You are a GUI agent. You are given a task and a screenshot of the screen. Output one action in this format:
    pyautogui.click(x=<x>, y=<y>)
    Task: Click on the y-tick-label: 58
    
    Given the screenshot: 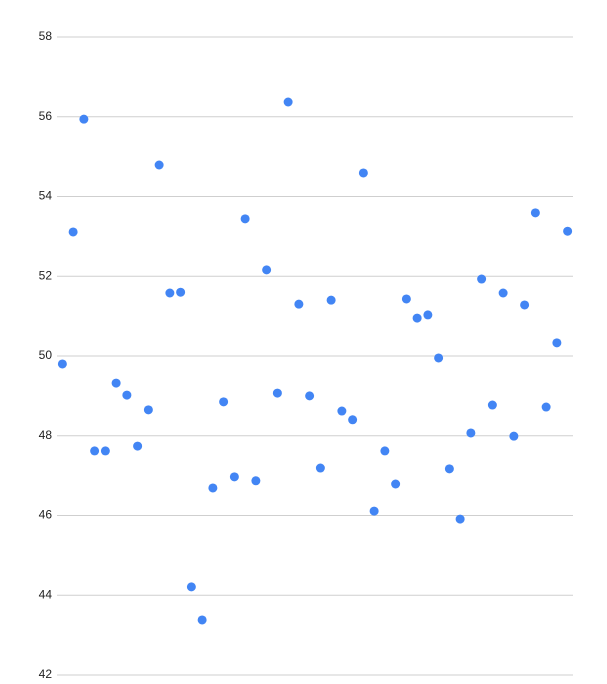 What is the action you would take?
    pyautogui.click(x=46, y=36)
    